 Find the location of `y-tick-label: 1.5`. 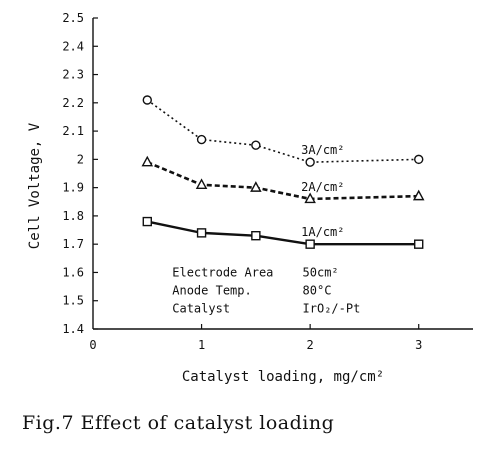

y-tick-label: 1.5 is located at coordinates (73, 301).